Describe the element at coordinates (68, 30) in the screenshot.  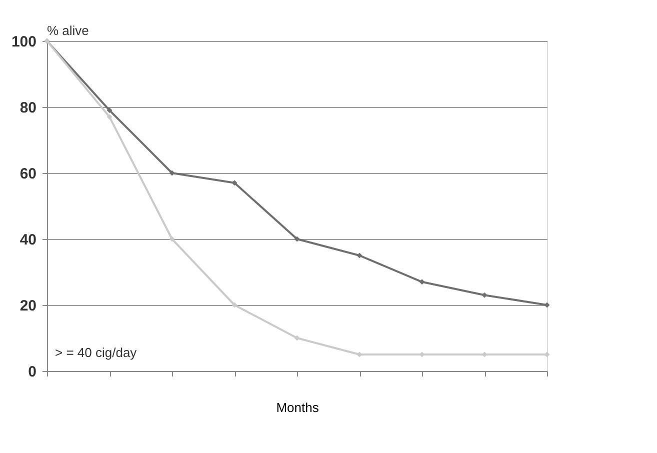
I see `y-axis-title: % alive` at that location.